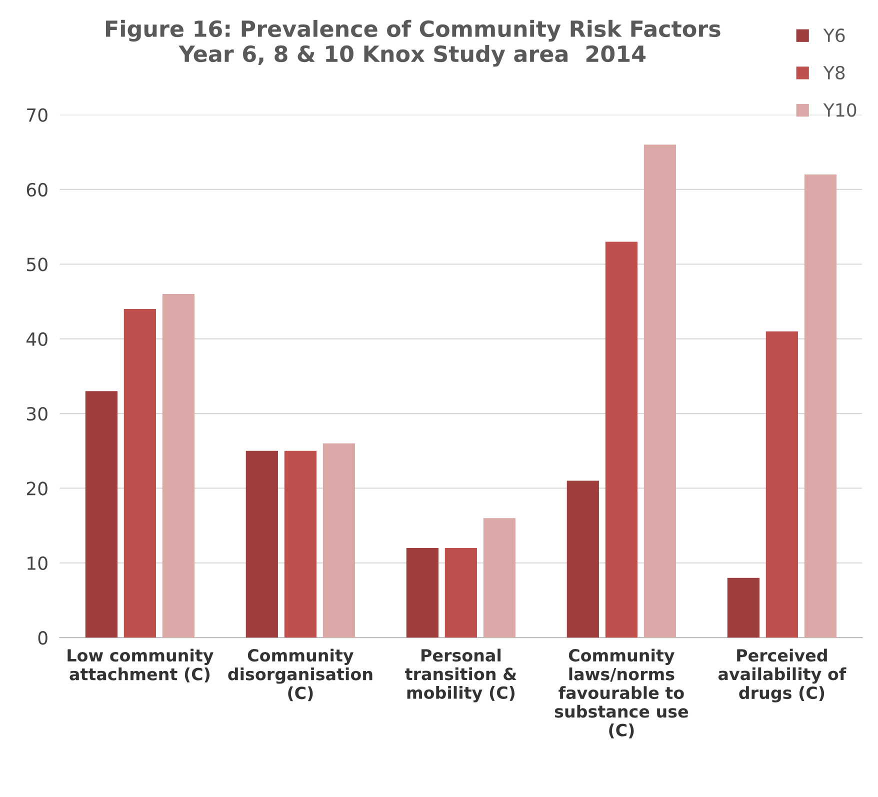 Image resolution: width=878 pixels, height=797 pixels. I want to click on x-tick-label: Low community attachment (C), so click(141, 665).